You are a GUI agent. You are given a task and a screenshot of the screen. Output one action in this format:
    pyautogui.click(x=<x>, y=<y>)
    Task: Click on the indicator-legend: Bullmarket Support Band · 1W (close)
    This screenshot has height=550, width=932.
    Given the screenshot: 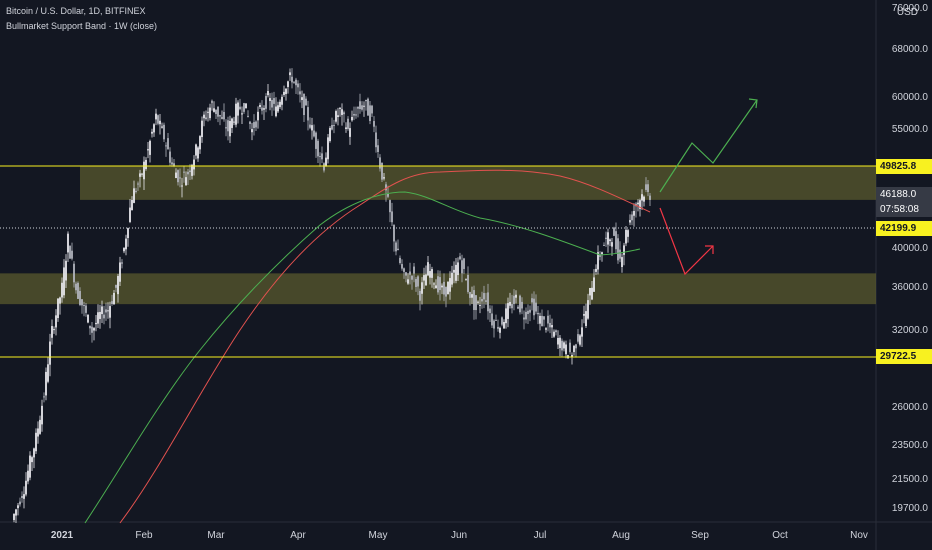 What is the action you would take?
    pyautogui.click(x=82, y=26)
    